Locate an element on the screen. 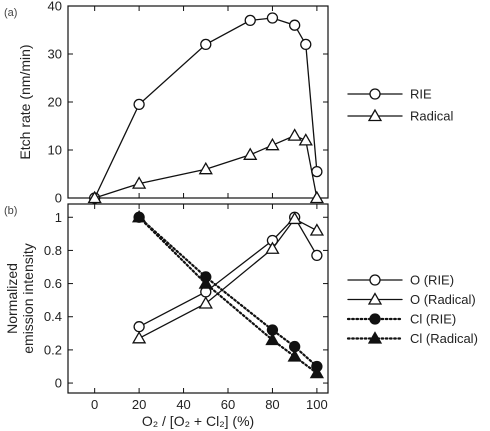 The image size is (490, 431). legend-item-cl-rie: Cl (RIE) is located at coordinates (401, 319).